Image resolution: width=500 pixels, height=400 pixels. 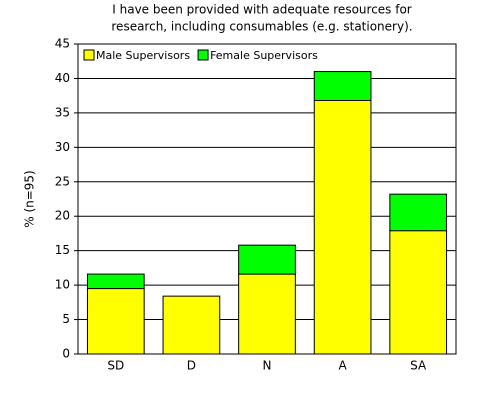 I want to click on y-tick-label: 15, so click(x=62, y=250).